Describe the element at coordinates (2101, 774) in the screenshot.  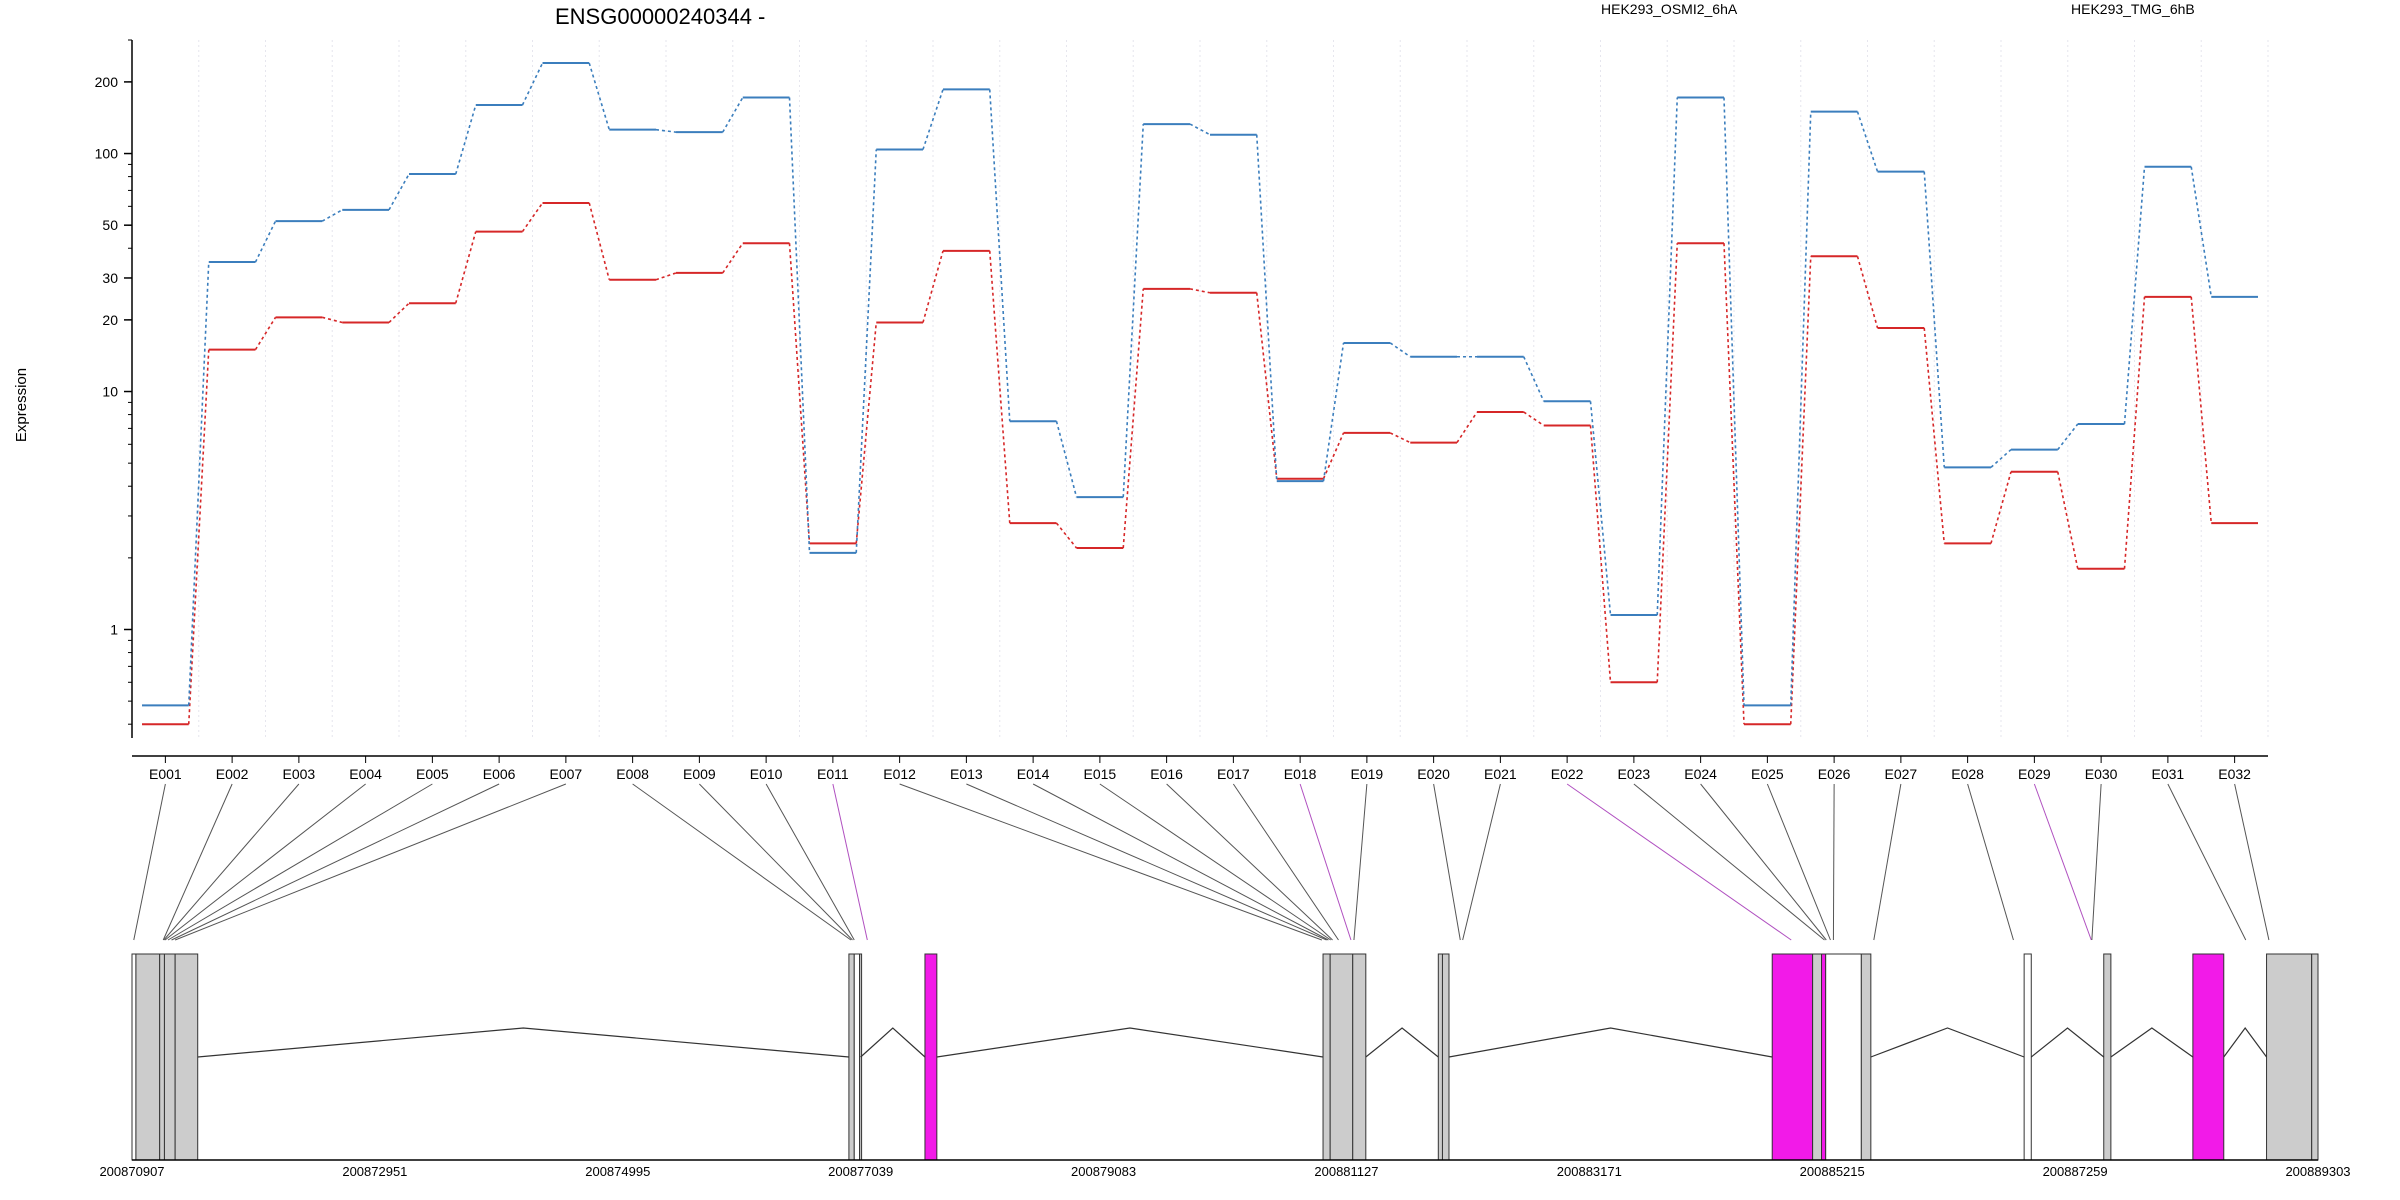
I see `x-tick-label: E030` at that location.